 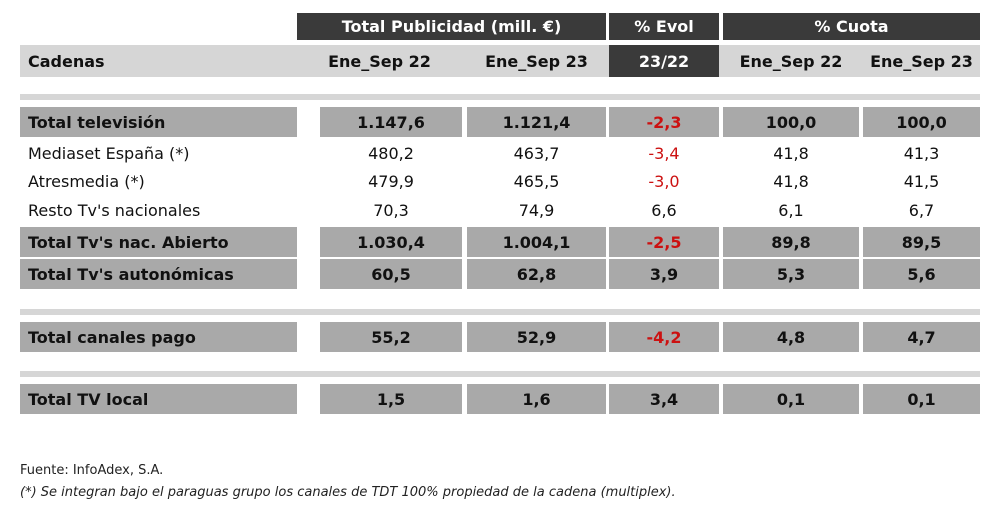 I want to click on cell-evol: 3,4, so click(x=664, y=399).